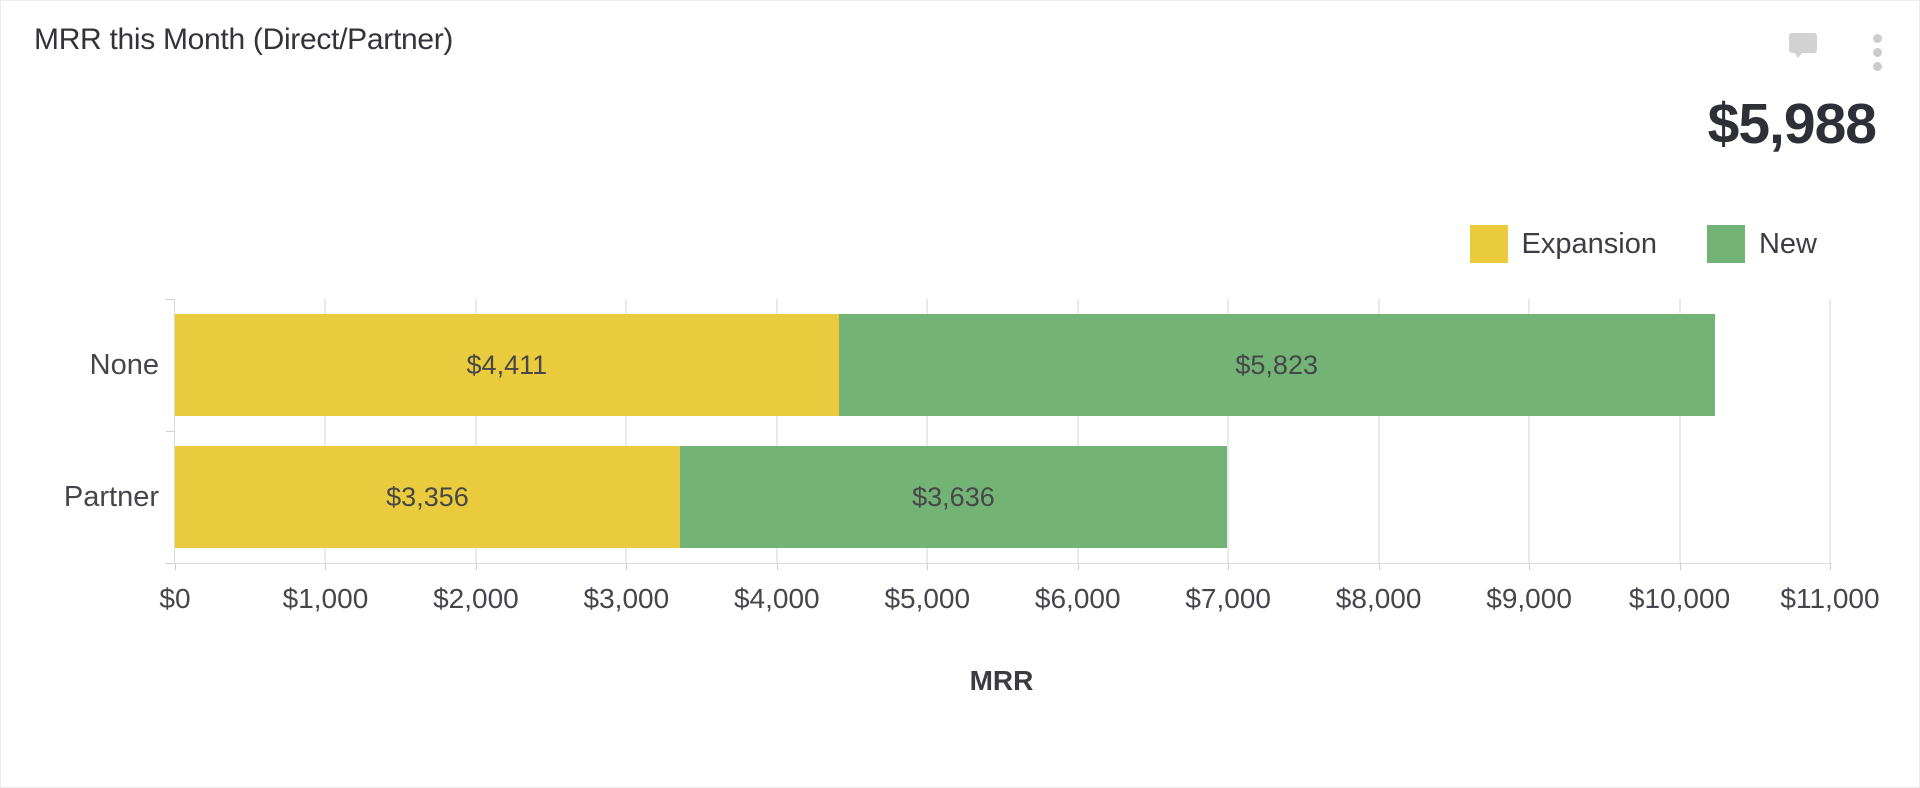 The height and width of the screenshot is (788, 1920). I want to click on legend-label: New, so click(1787, 243).